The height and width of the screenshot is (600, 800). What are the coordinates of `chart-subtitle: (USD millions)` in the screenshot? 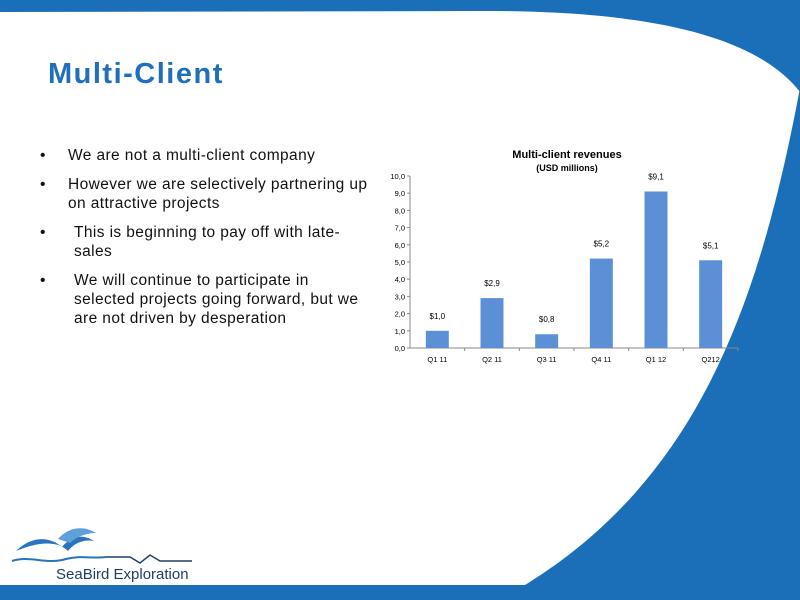 It's located at (567, 168).